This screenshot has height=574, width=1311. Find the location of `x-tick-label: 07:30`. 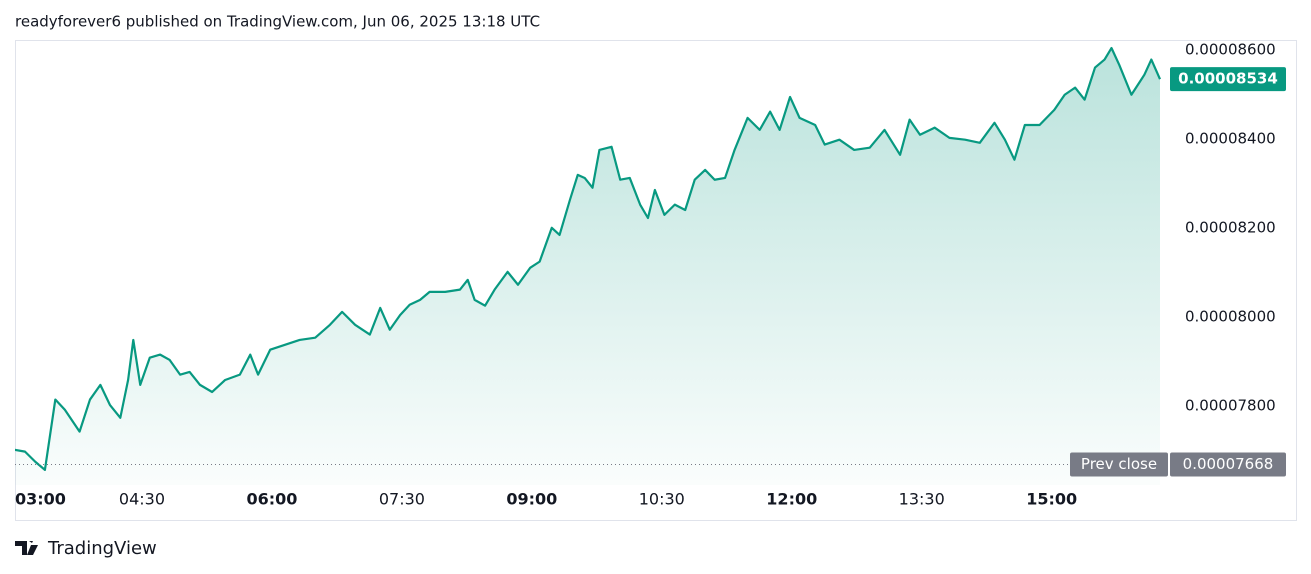

x-tick-label: 07:30 is located at coordinates (402, 499).